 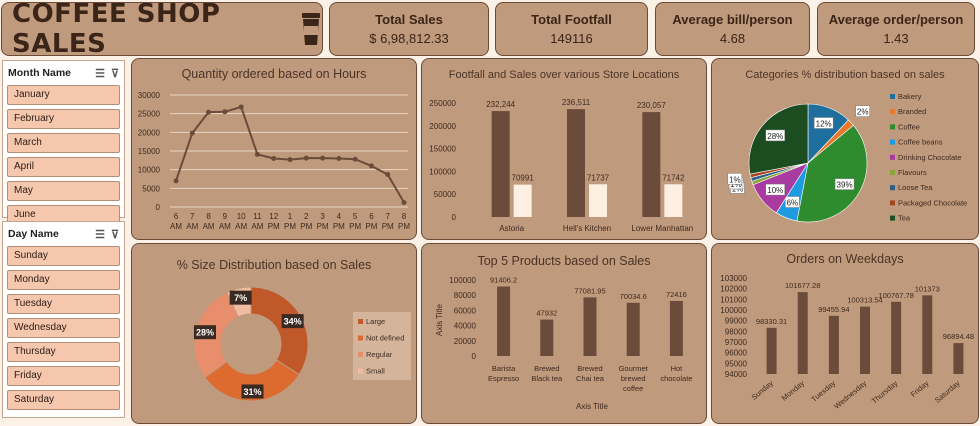 I want to click on slicer-item-may: May, so click(x=63, y=191).